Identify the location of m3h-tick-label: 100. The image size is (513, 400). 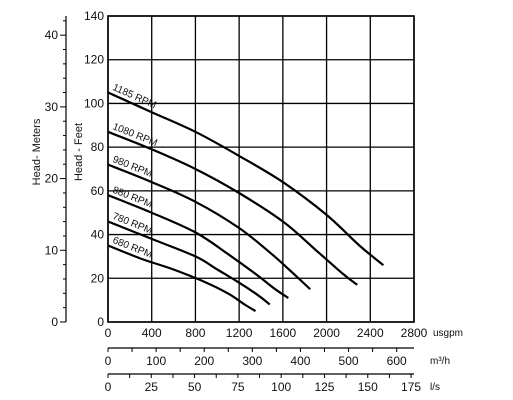
(156, 361).